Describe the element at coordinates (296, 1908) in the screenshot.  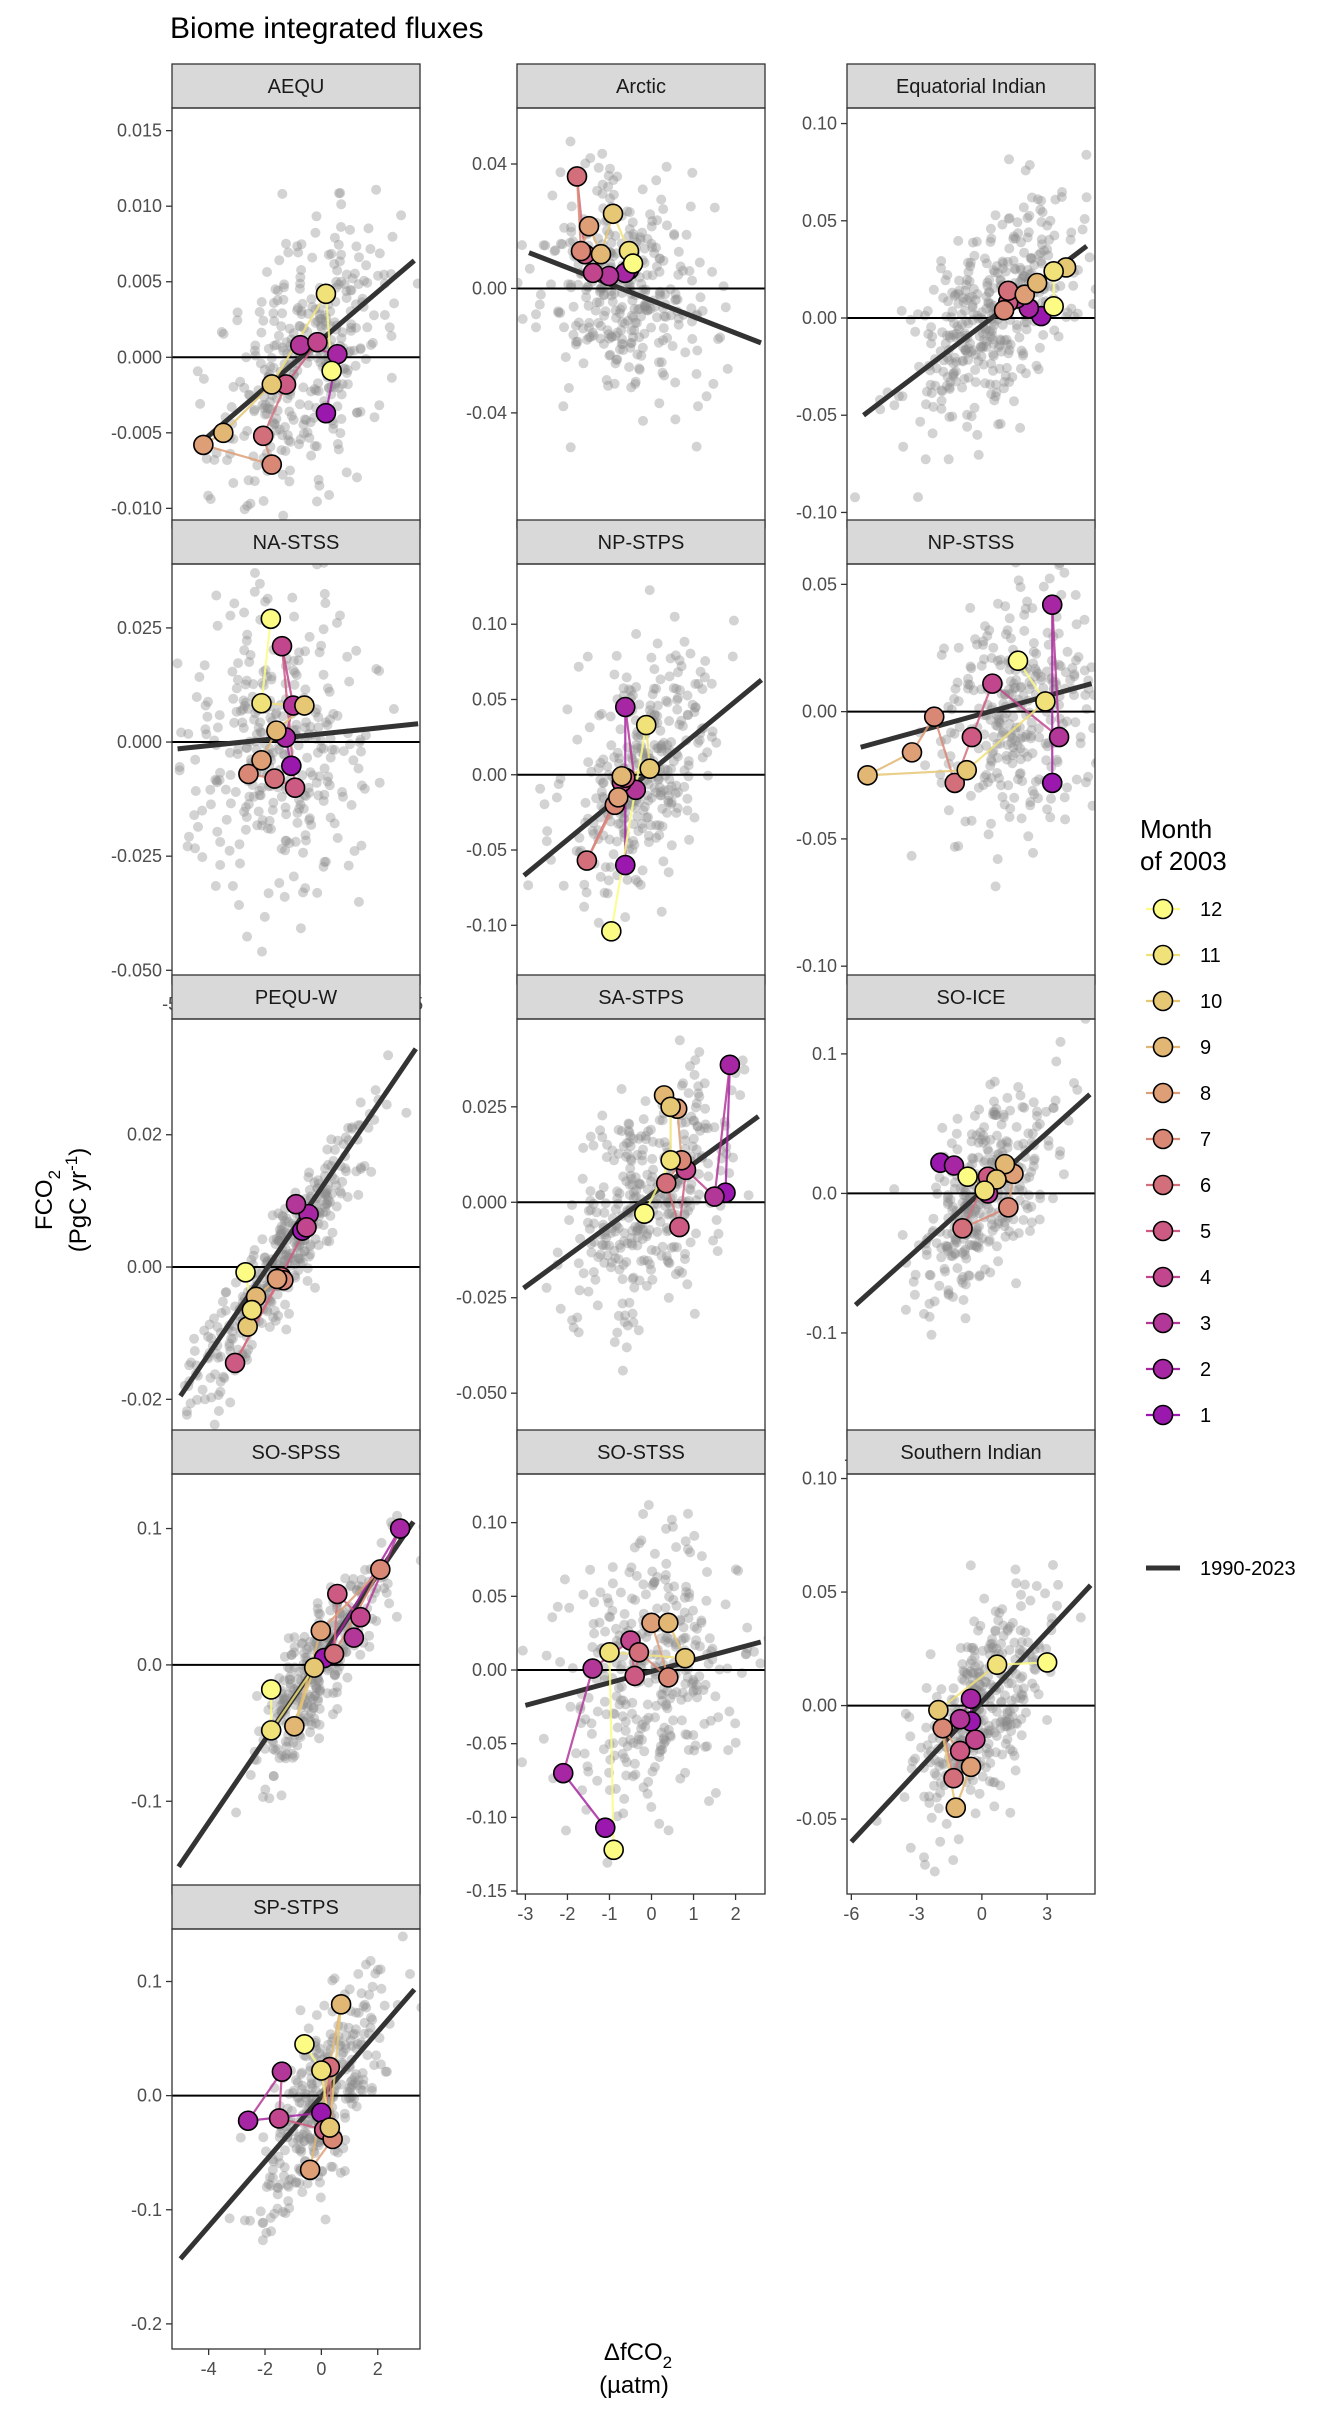
I see `panel-sp-stps-strip-label: SP-STPS` at that location.